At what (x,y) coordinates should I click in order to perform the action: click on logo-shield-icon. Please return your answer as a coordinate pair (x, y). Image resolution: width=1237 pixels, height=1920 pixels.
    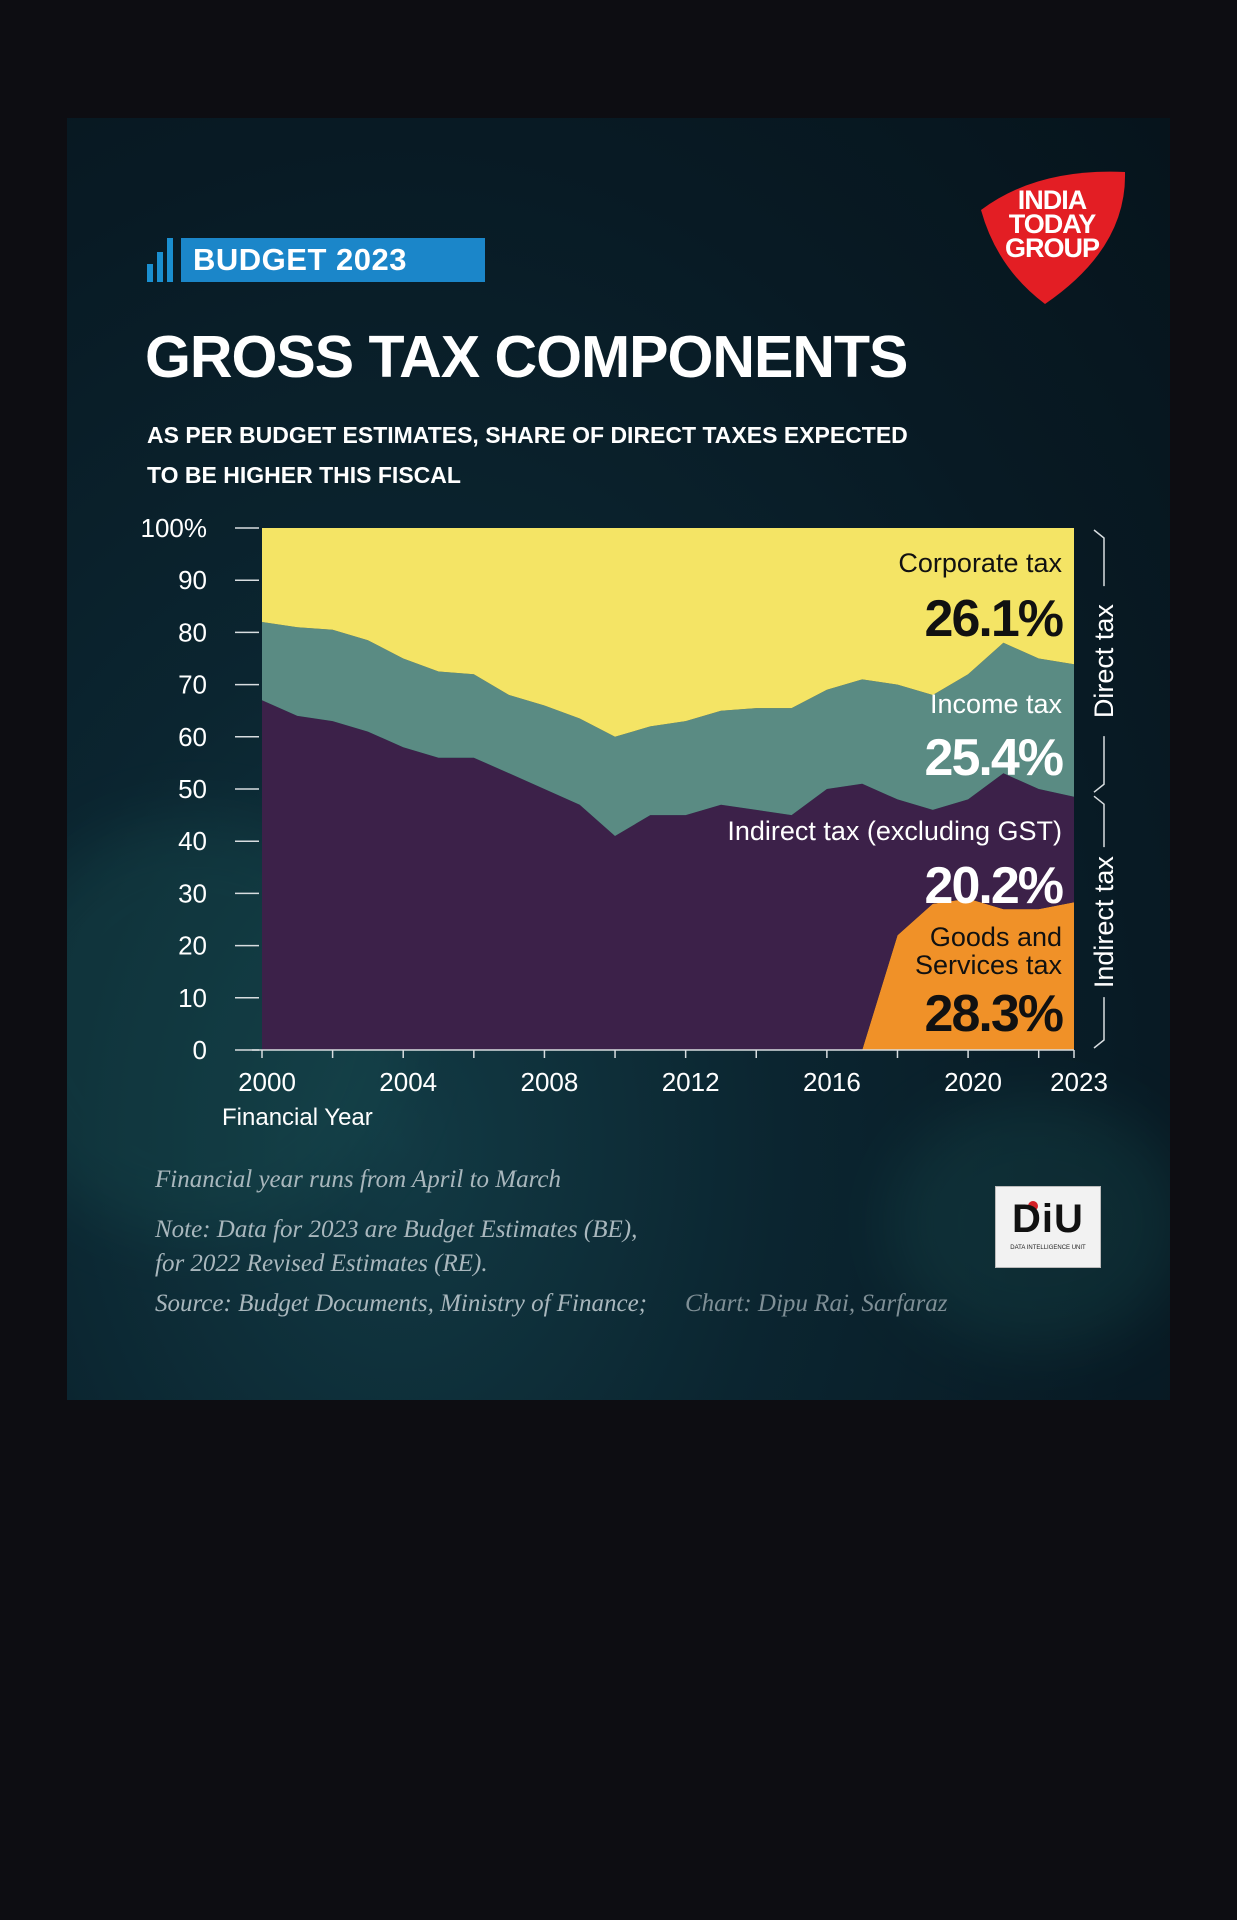
    Looking at the image, I should click on (1053, 237).